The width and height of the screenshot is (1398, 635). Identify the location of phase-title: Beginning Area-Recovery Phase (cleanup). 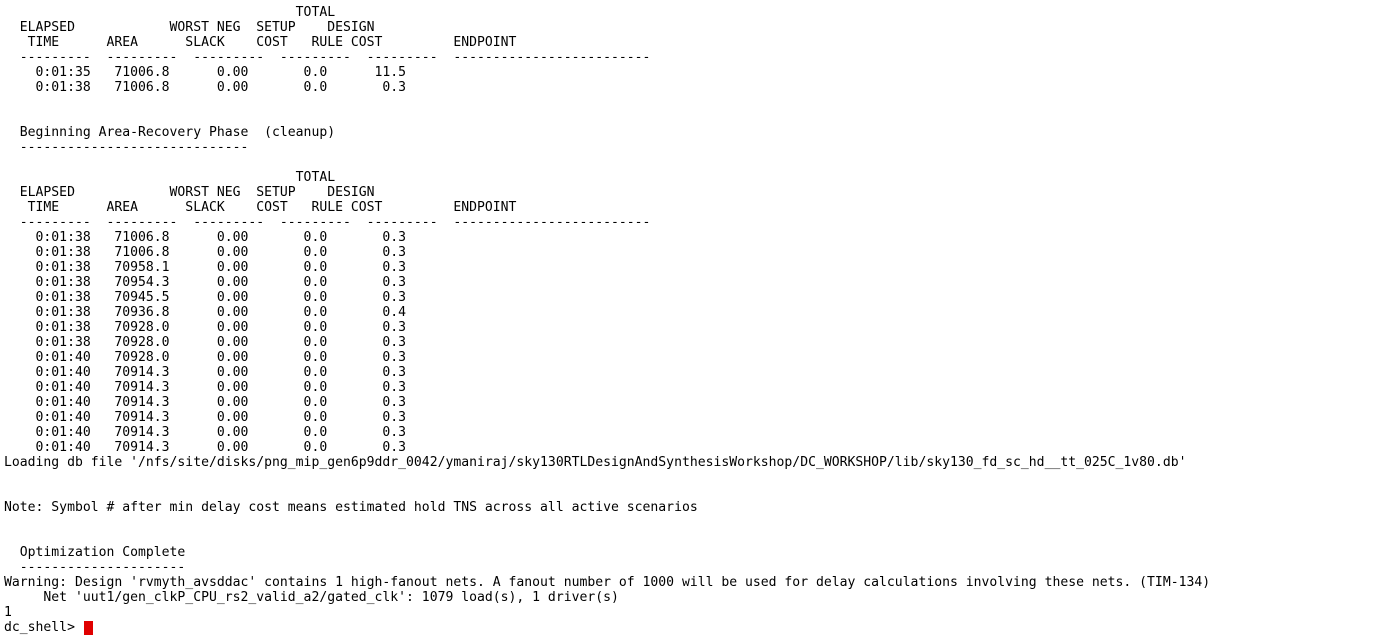
(170, 132).